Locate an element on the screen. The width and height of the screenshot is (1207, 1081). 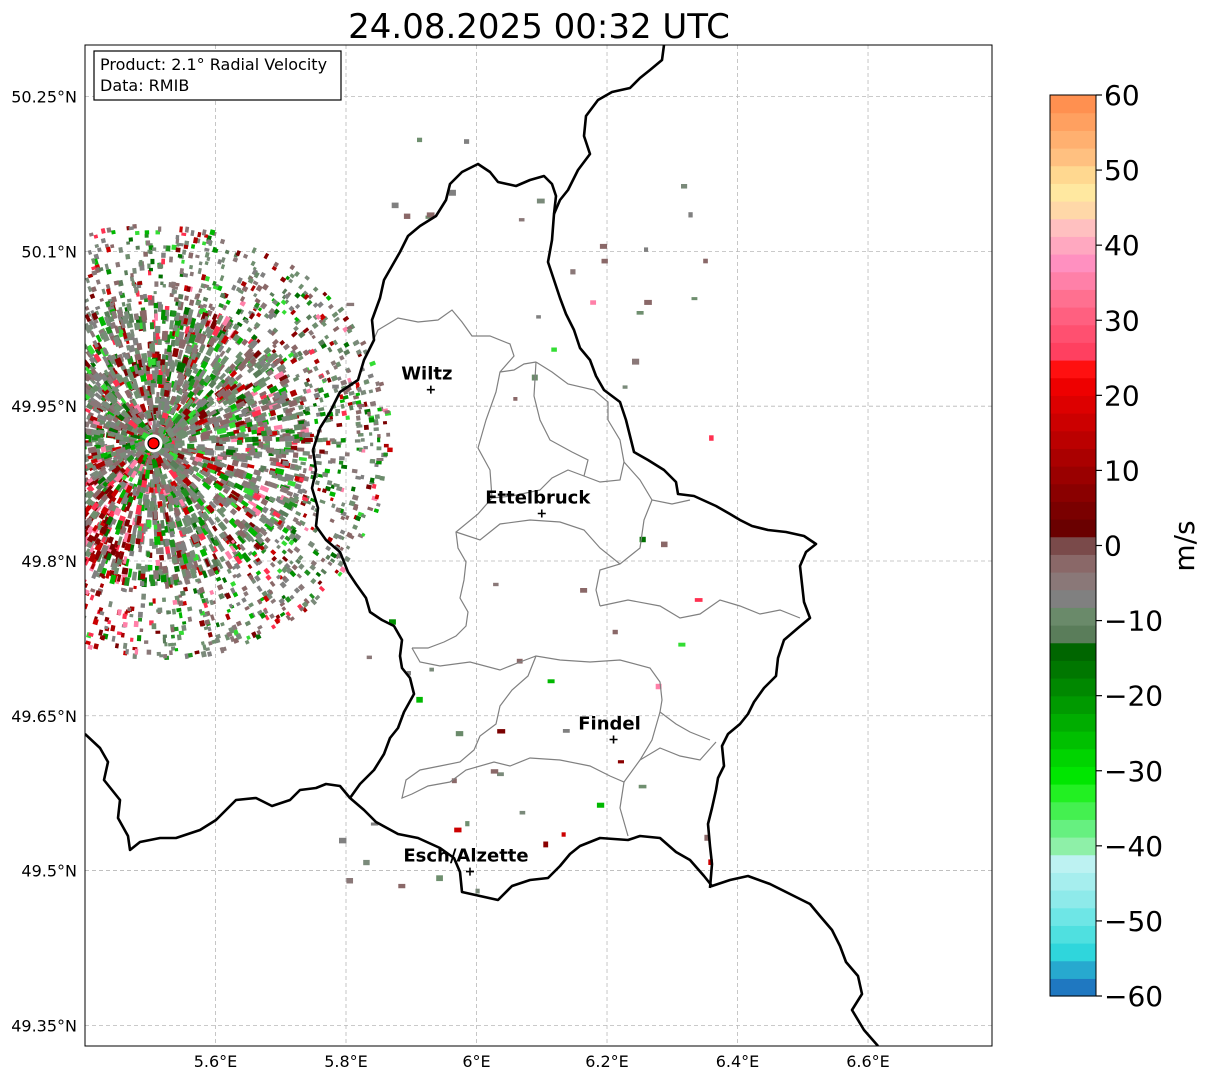
x-tick-label: 6.2°E is located at coordinates (607, 1061).